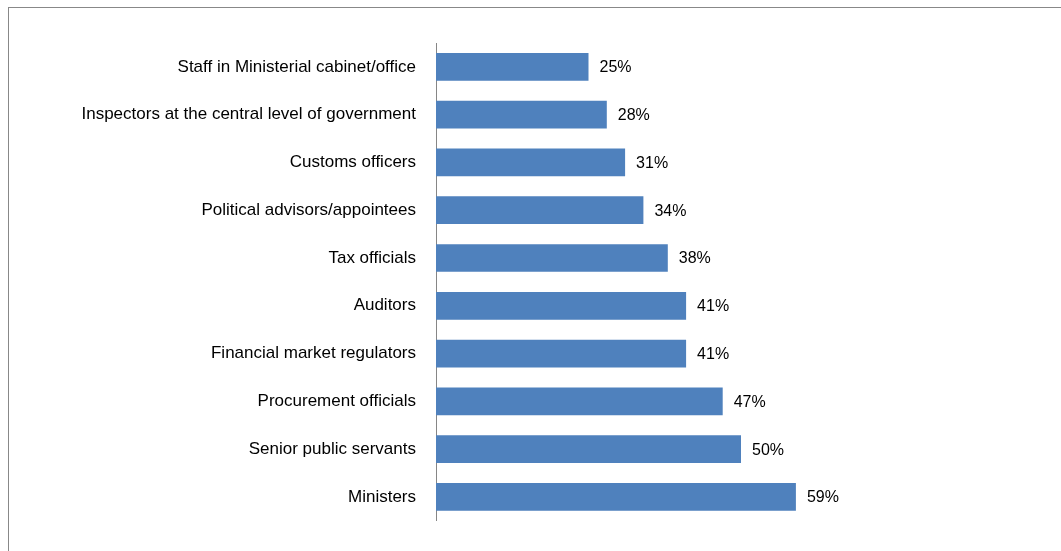 The height and width of the screenshot is (551, 1061). What do you see at coordinates (615, 67) in the screenshot?
I see `data-label: 25%` at bounding box center [615, 67].